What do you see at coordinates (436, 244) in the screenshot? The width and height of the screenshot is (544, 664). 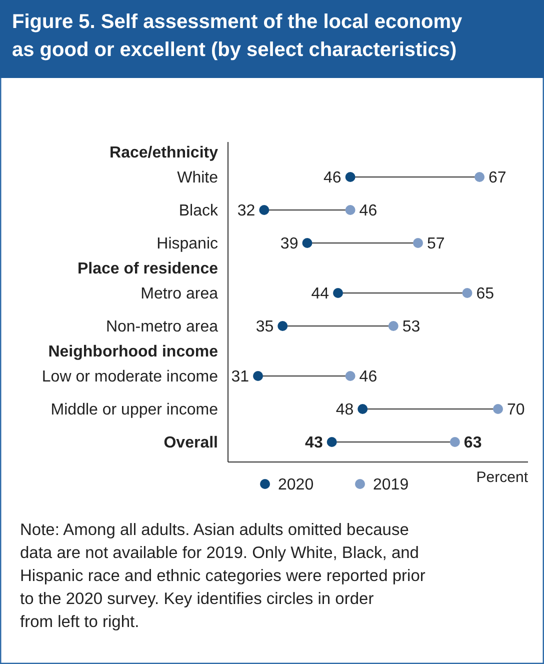 I see `data-label: 57` at bounding box center [436, 244].